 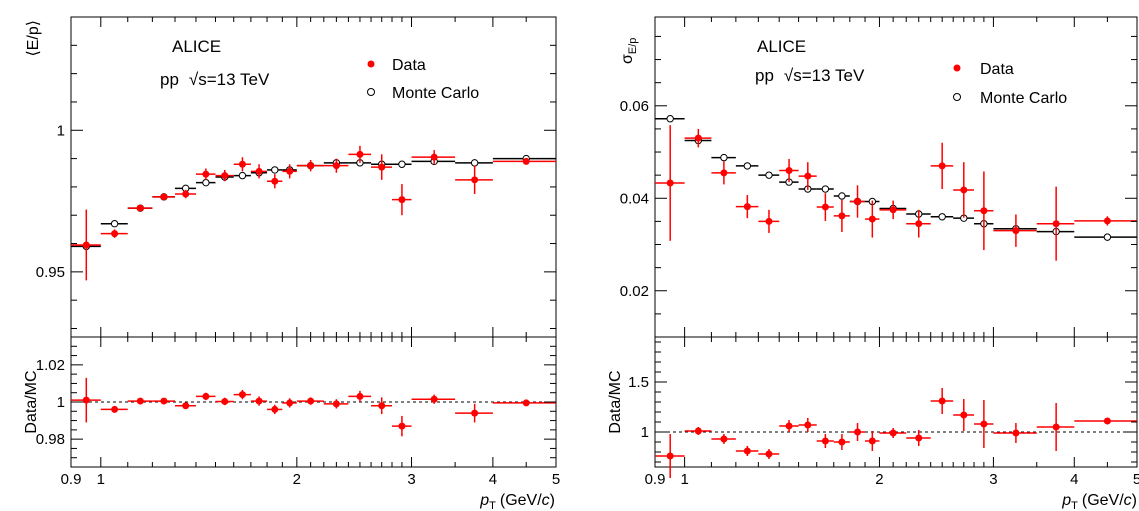 What do you see at coordinates (33, 38) in the screenshot?
I see `left-top-ylabel: ⟨E/p⟩` at bounding box center [33, 38].